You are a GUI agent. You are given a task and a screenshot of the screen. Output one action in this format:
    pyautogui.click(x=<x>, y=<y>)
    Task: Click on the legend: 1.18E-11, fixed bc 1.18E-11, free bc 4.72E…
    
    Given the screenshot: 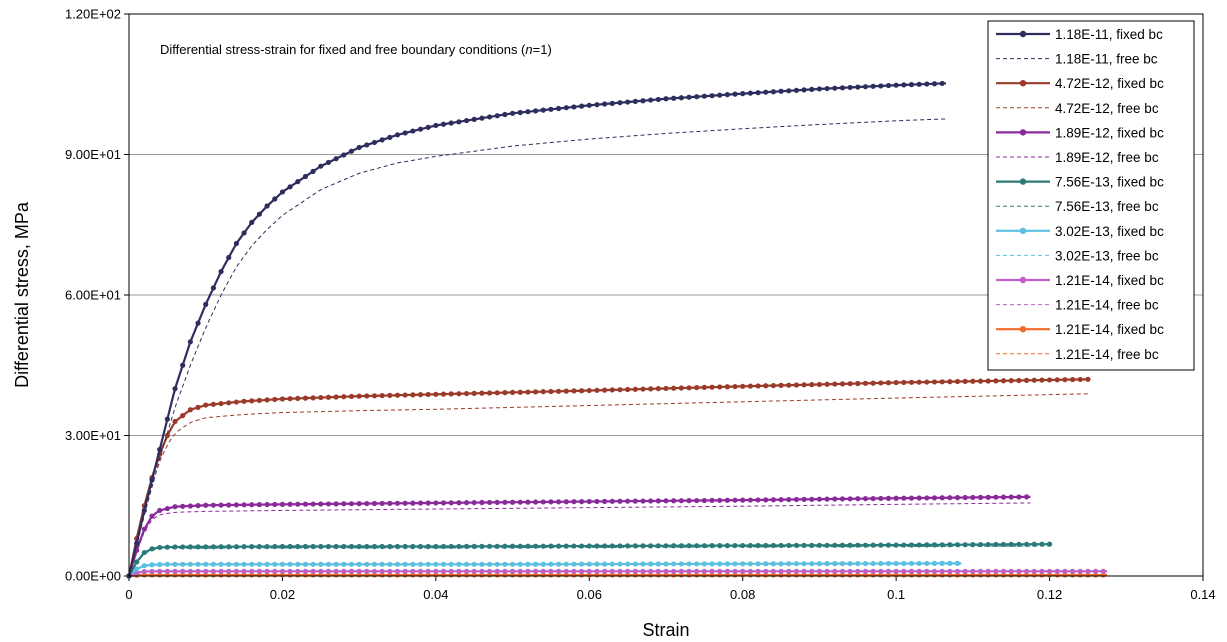 What is the action you would take?
    pyautogui.click(x=1091, y=195)
    